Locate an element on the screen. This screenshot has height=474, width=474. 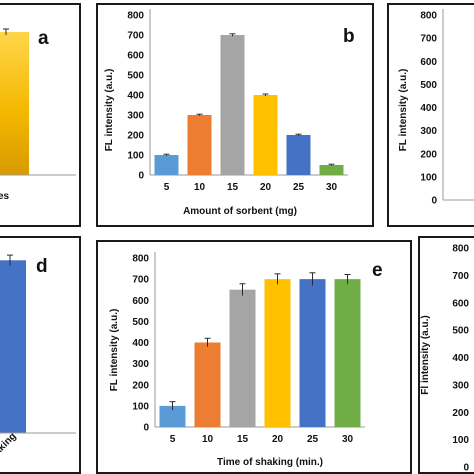
panel-e-y-tick-label: 100 is located at coordinates (140, 406).